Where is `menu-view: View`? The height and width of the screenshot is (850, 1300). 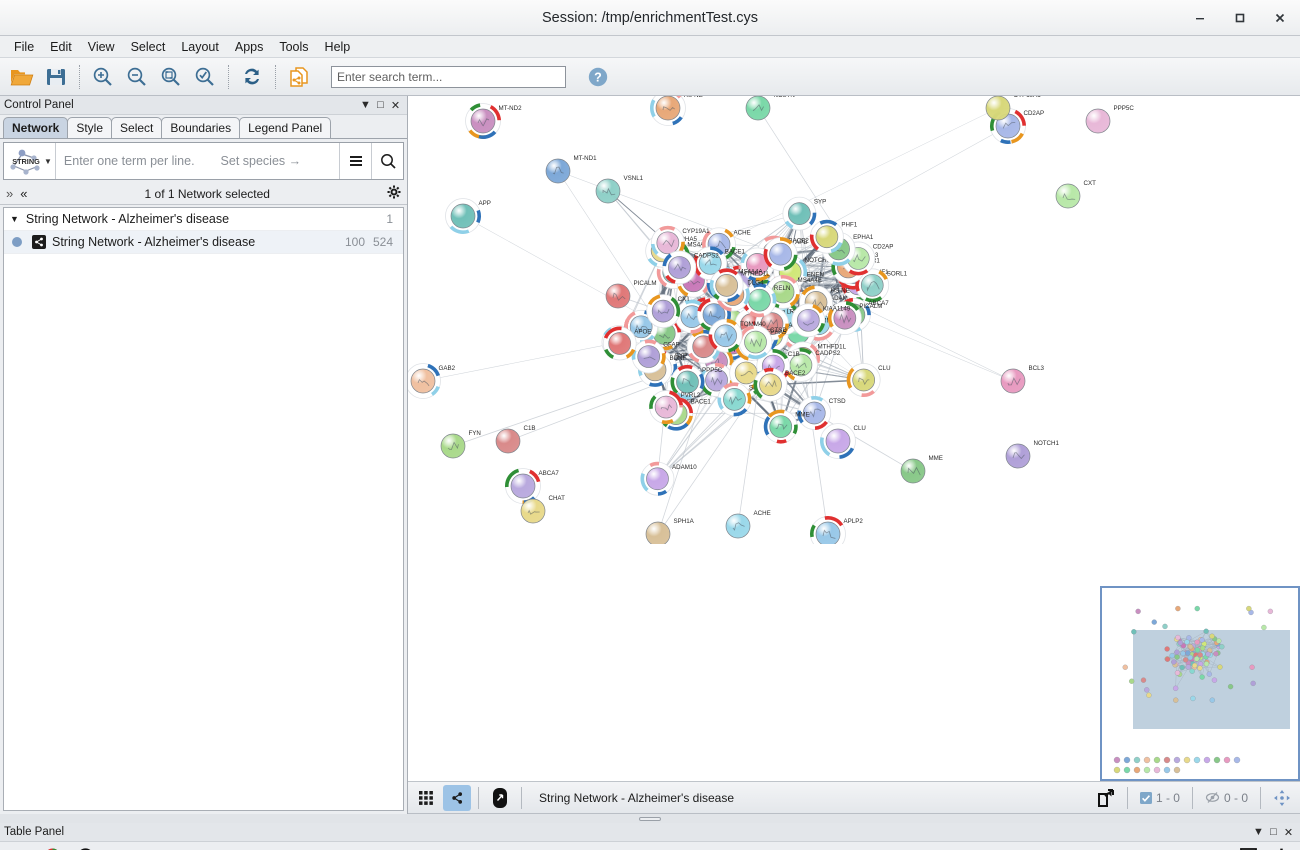
menu-view: View is located at coordinates (101, 46).